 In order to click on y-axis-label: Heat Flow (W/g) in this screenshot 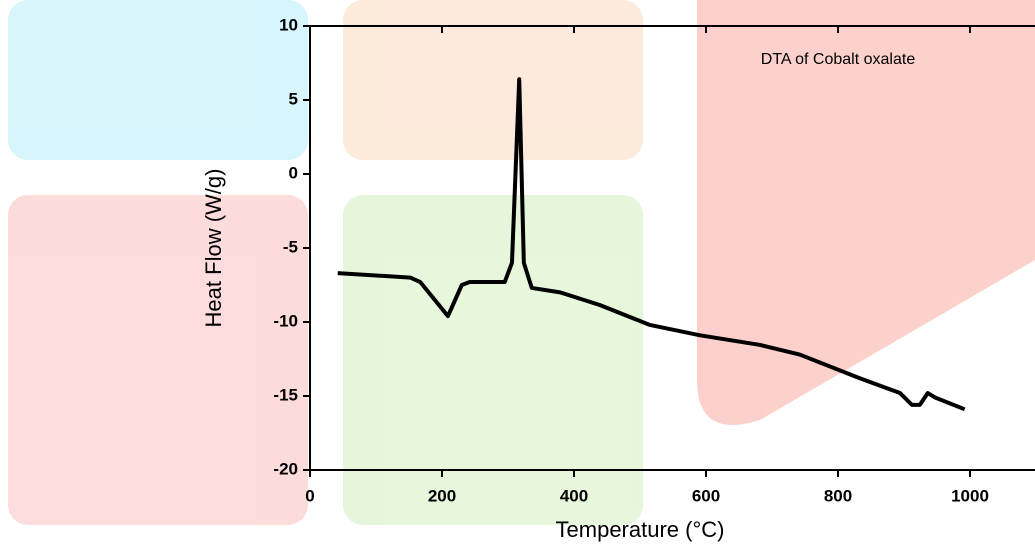, I will do `click(213, 248)`.